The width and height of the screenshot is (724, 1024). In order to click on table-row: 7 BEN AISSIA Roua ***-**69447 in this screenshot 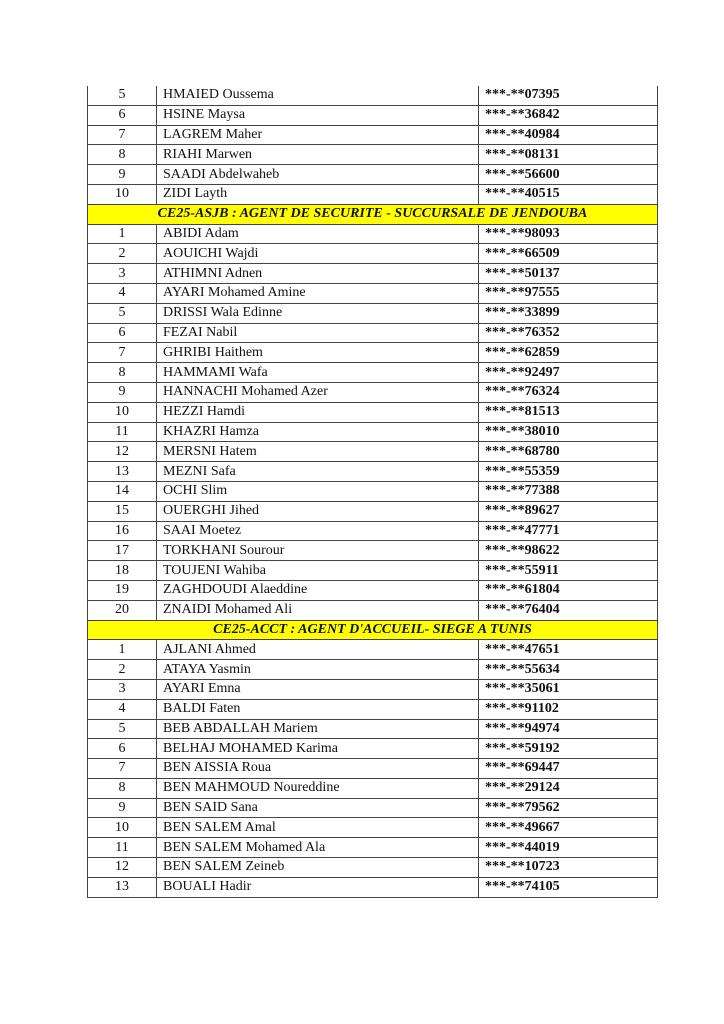, I will do `click(372, 768)`.